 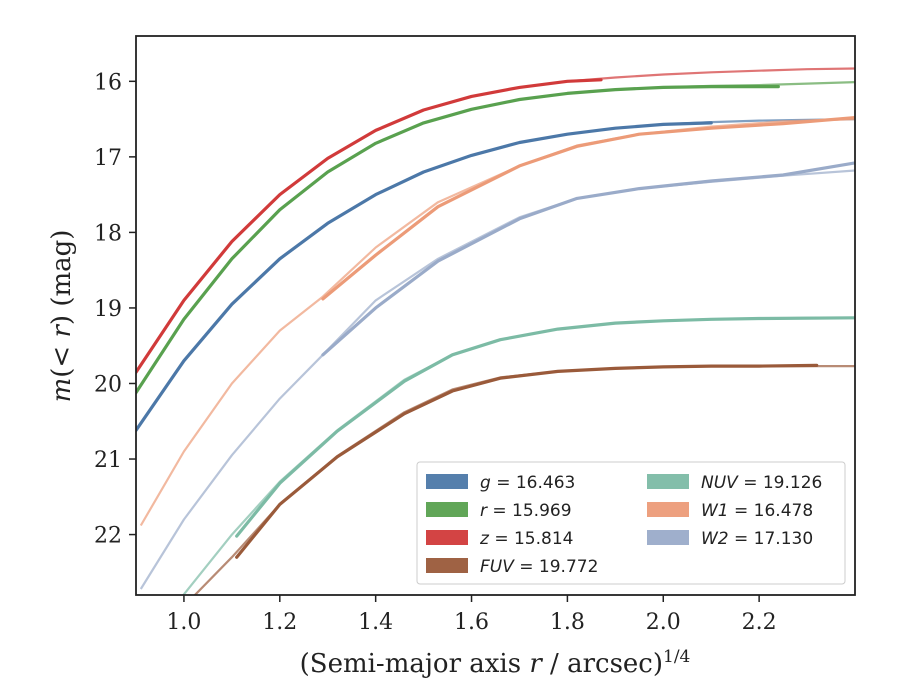 What do you see at coordinates (108, 309) in the screenshot?
I see `y-tick-label: 19` at bounding box center [108, 309].